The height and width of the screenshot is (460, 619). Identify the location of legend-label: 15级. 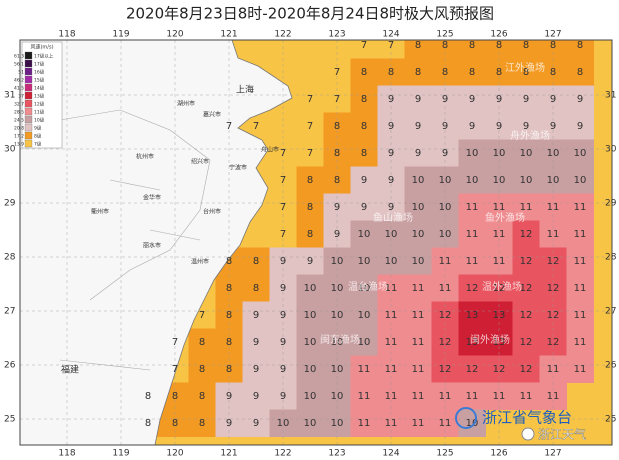
(39, 80).